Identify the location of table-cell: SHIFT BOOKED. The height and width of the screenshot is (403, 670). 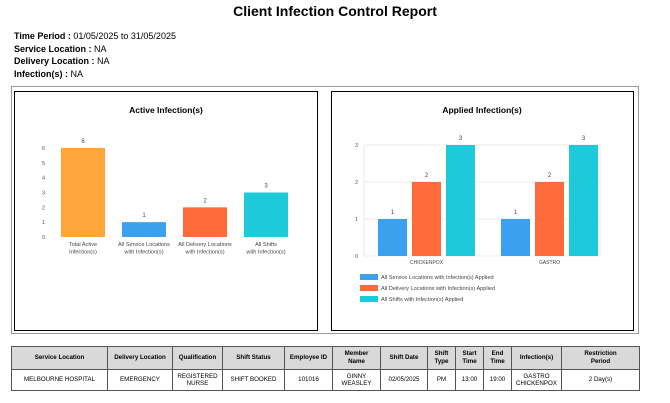
(253, 380).